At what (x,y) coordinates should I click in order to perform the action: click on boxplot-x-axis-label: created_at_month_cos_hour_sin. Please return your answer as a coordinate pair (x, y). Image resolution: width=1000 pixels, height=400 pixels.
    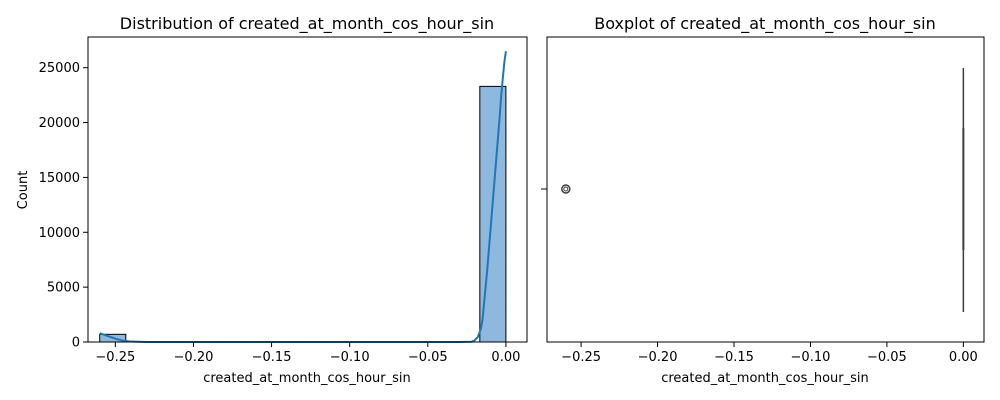
    Looking at the image, I should click on (765, 378).